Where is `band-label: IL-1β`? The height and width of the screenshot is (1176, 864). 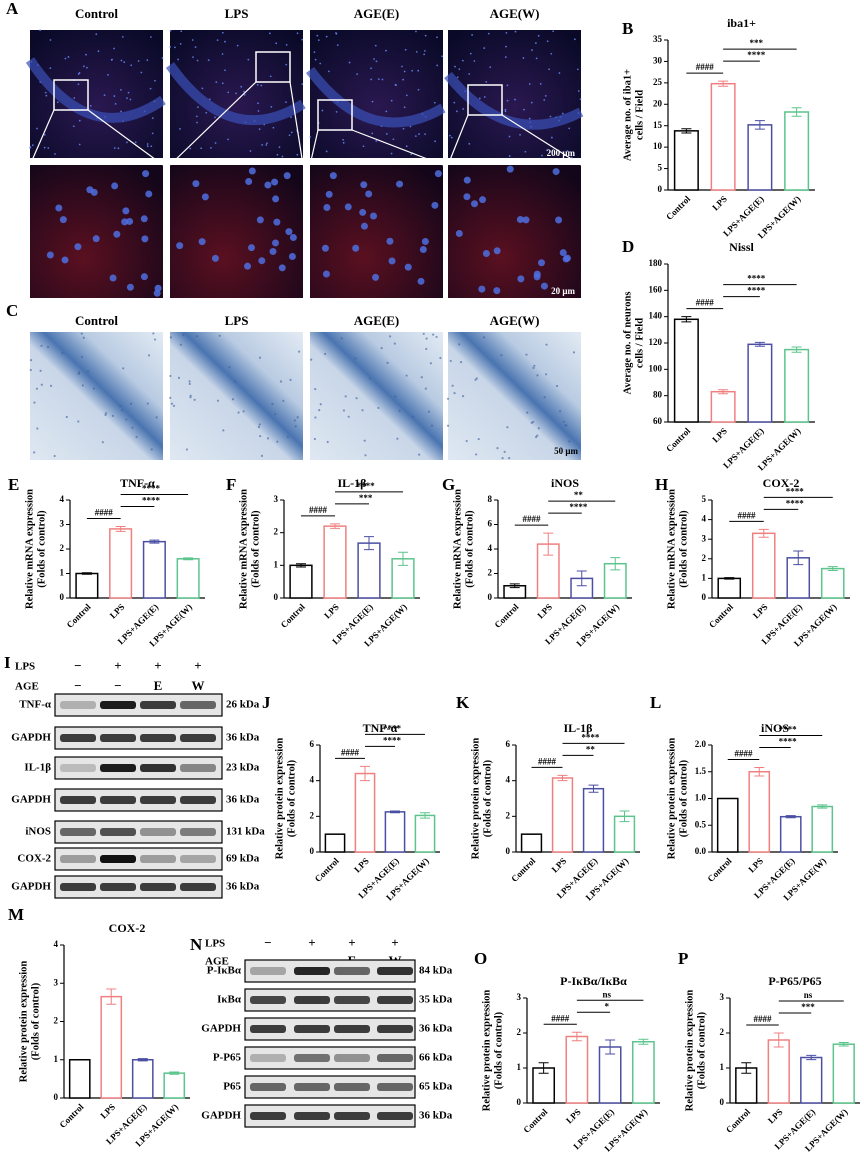 band-label: IL-1β is located at coordinates (37, 768).